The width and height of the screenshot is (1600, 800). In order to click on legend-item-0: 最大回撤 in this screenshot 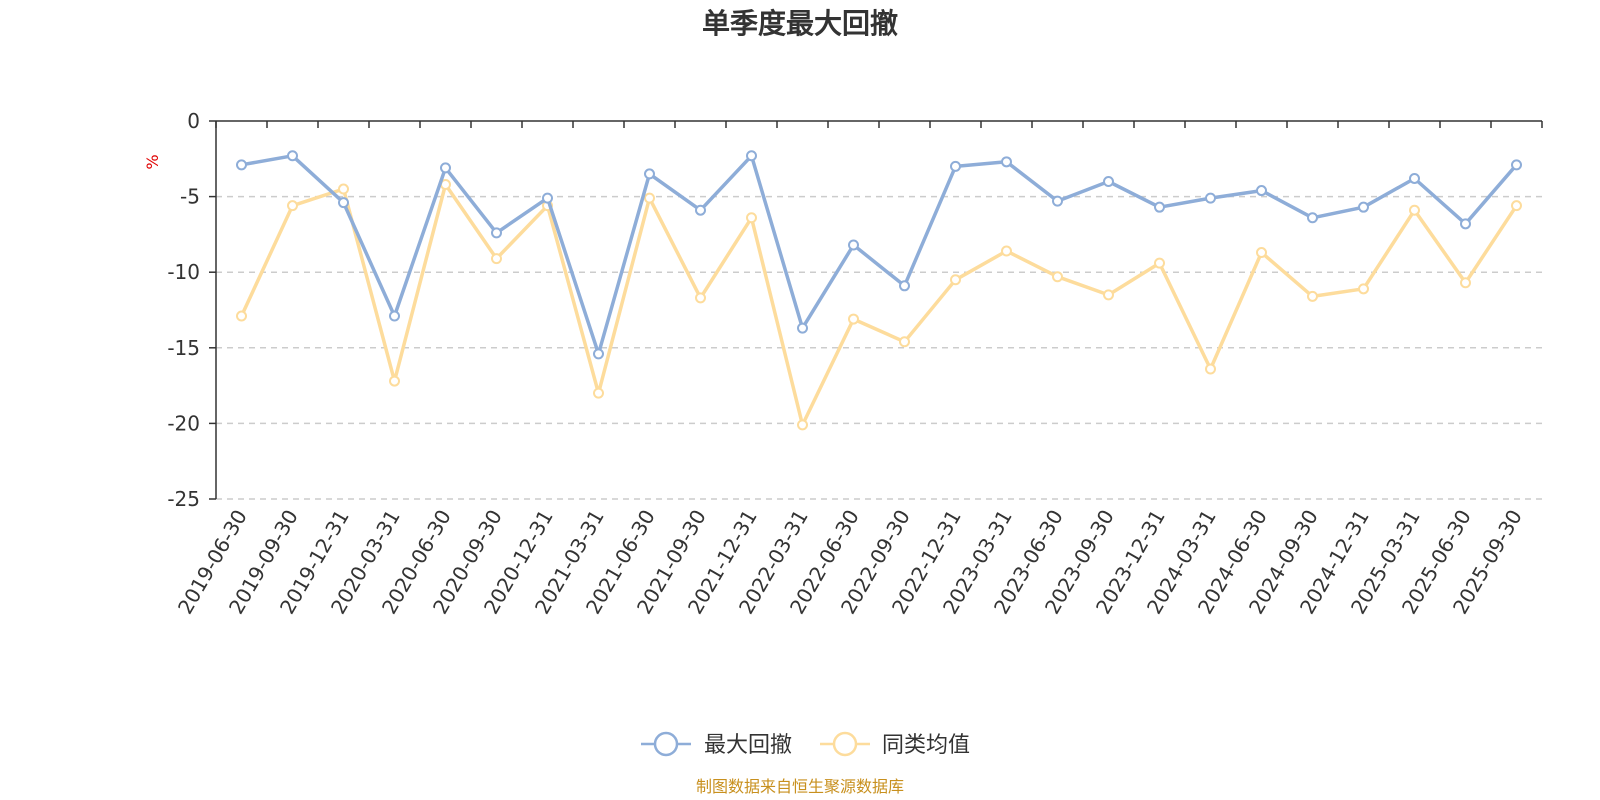, I will do `click(716, 744)`.